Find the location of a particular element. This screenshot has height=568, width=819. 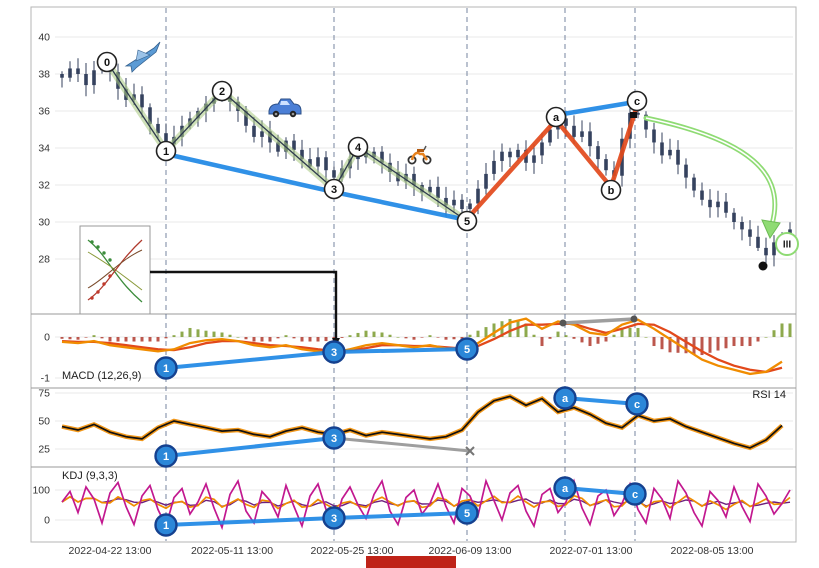

y-tick-label: 75 is located at coordinates (44, 394).